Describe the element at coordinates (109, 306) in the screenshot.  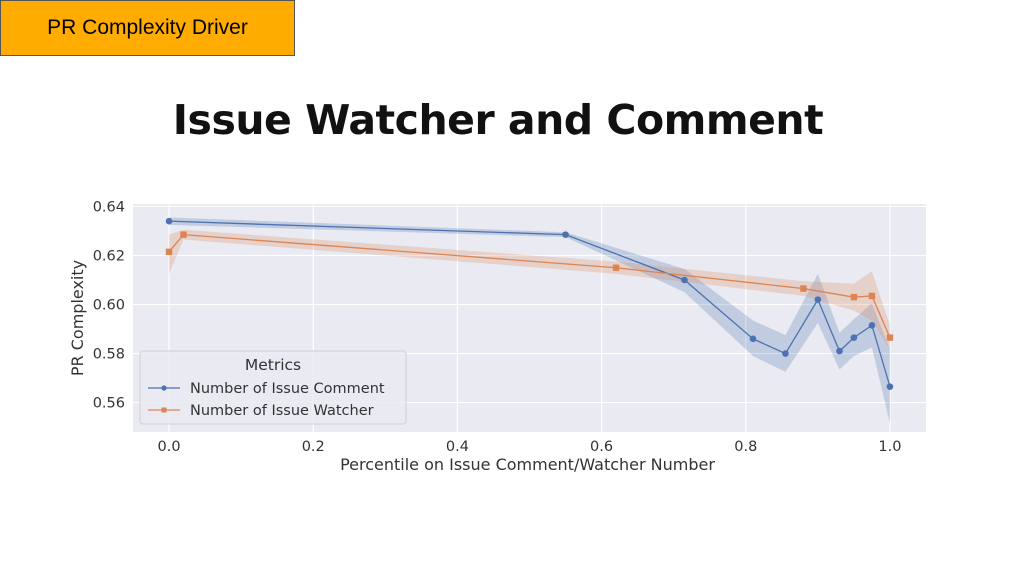
I see `y-tick-label: 0.60` at that location.